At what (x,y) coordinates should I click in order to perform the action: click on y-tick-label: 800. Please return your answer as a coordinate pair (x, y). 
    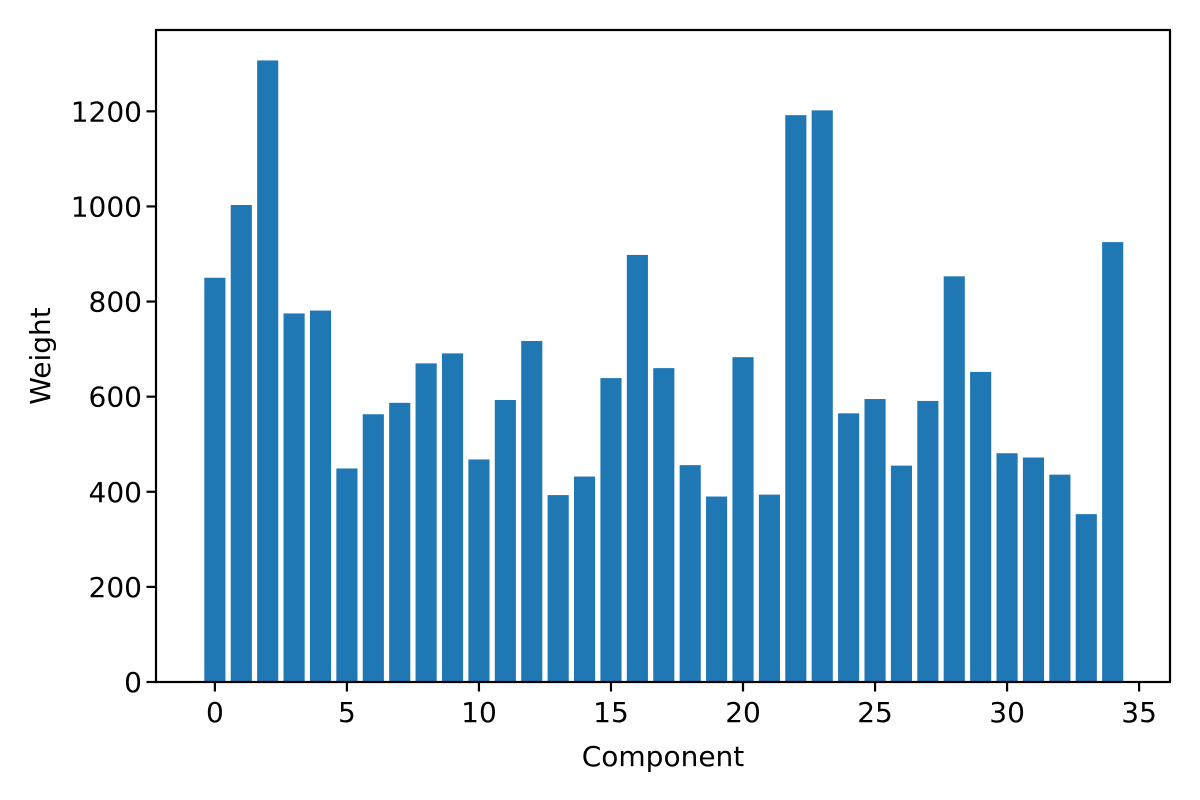
    Looking at the image, I should click on (115, 302).